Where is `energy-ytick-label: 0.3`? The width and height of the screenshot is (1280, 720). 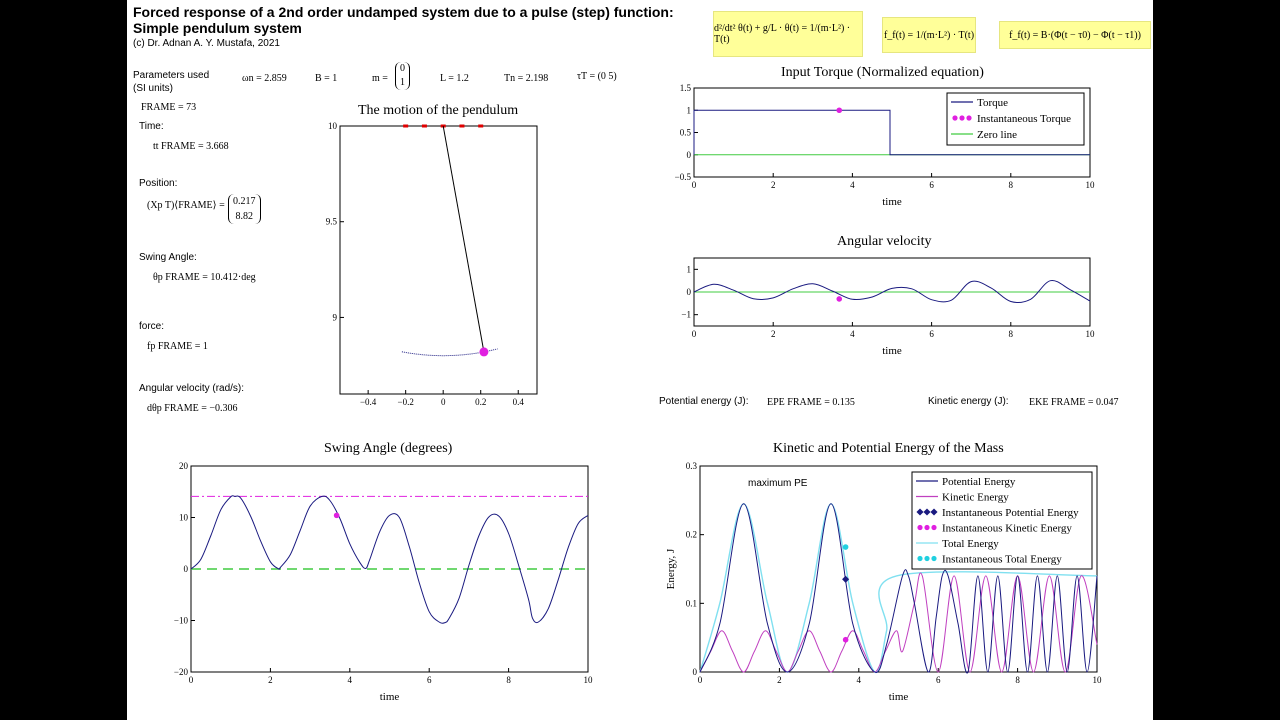 energy-ytick-label: 0.3 is located at coordinates (692, 466).